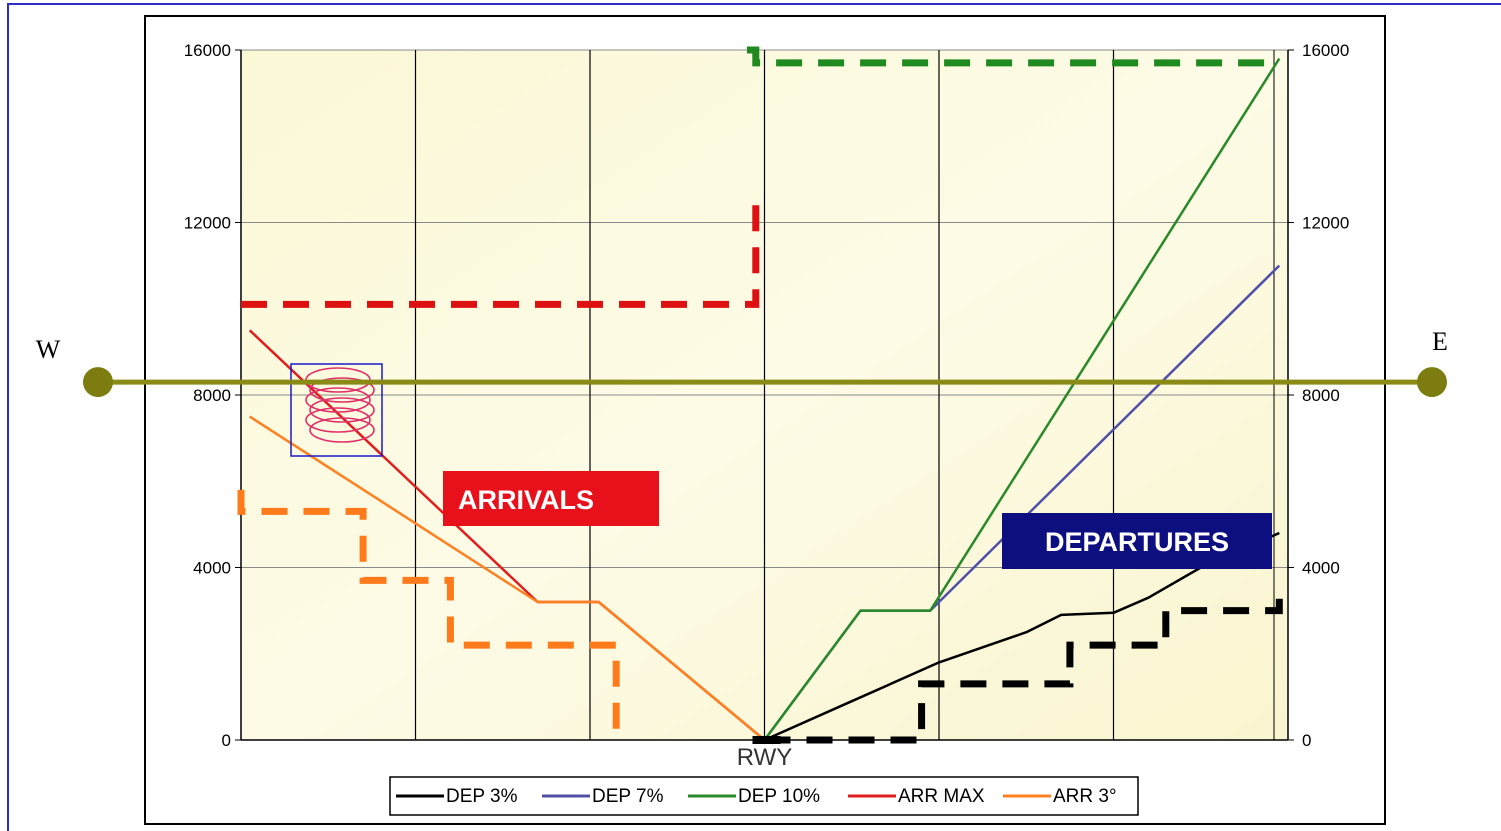 The height and width of the screenshot is (831, 1501). Describe the element at coordinates (1306, 740) in the screenshot. I see `y2-axis-tick-label: 0` at that location.